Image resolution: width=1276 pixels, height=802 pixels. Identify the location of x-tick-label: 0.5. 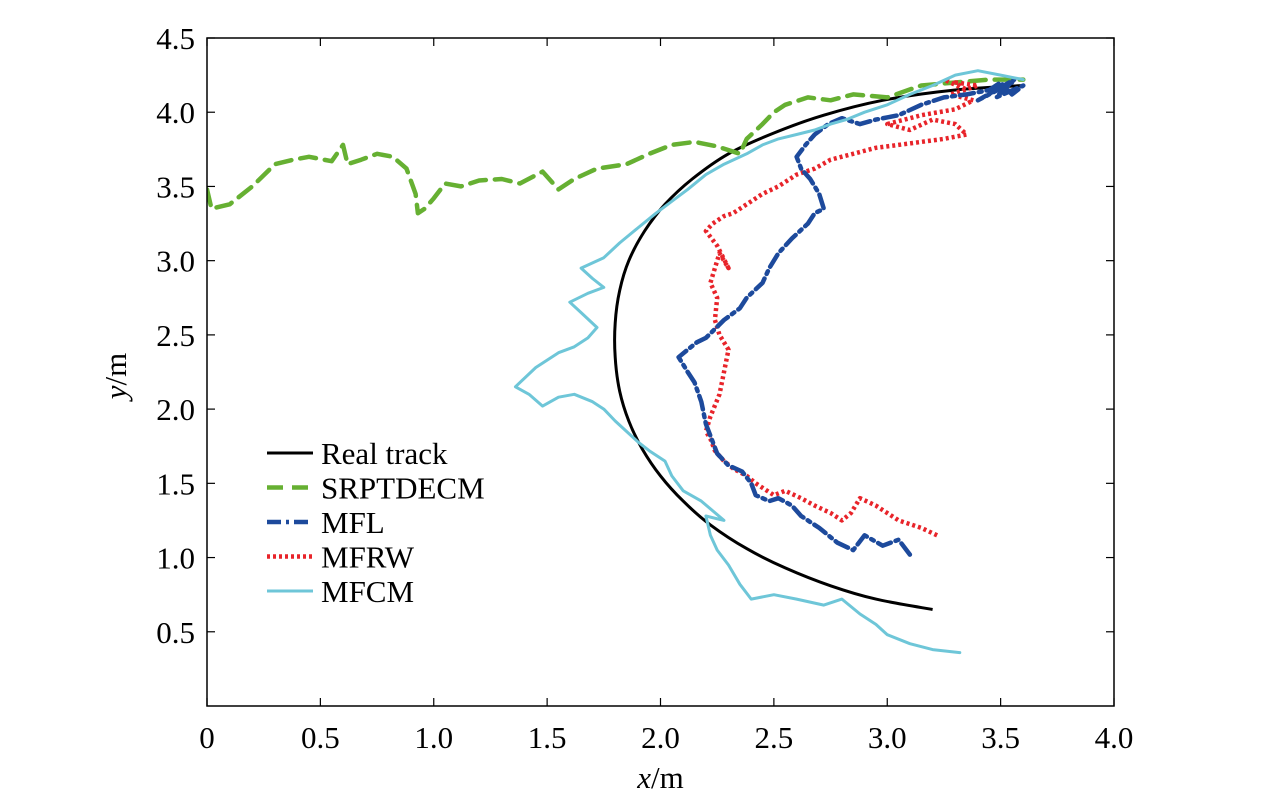
(320, 737).